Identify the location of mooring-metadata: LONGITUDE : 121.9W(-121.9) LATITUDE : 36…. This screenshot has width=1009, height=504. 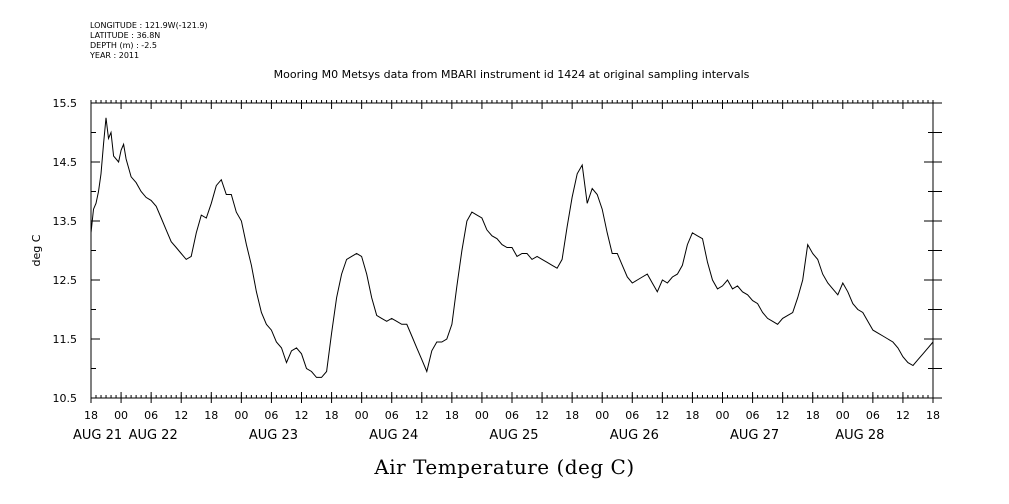
(149, 41).